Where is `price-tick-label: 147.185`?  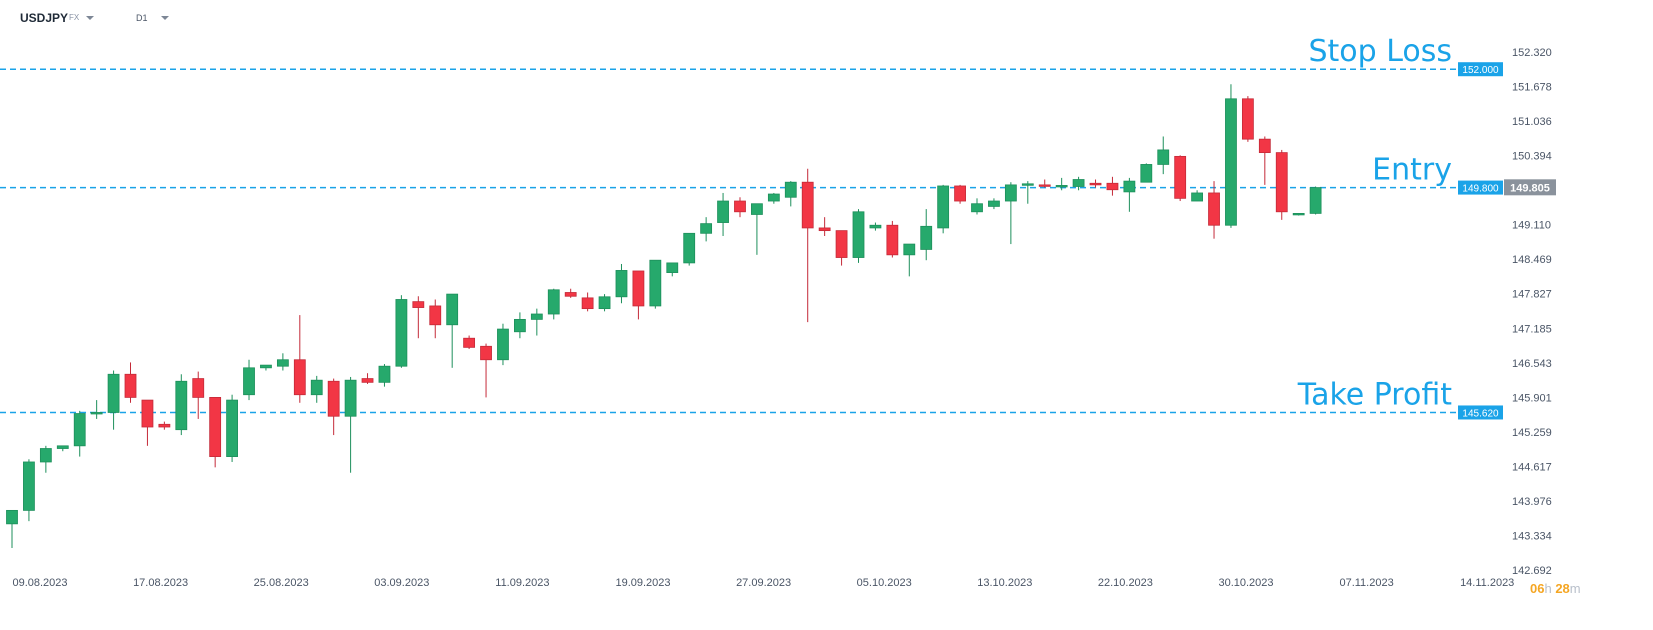
price-tick-label: 147.185 is located at coordinates (1532, 329).